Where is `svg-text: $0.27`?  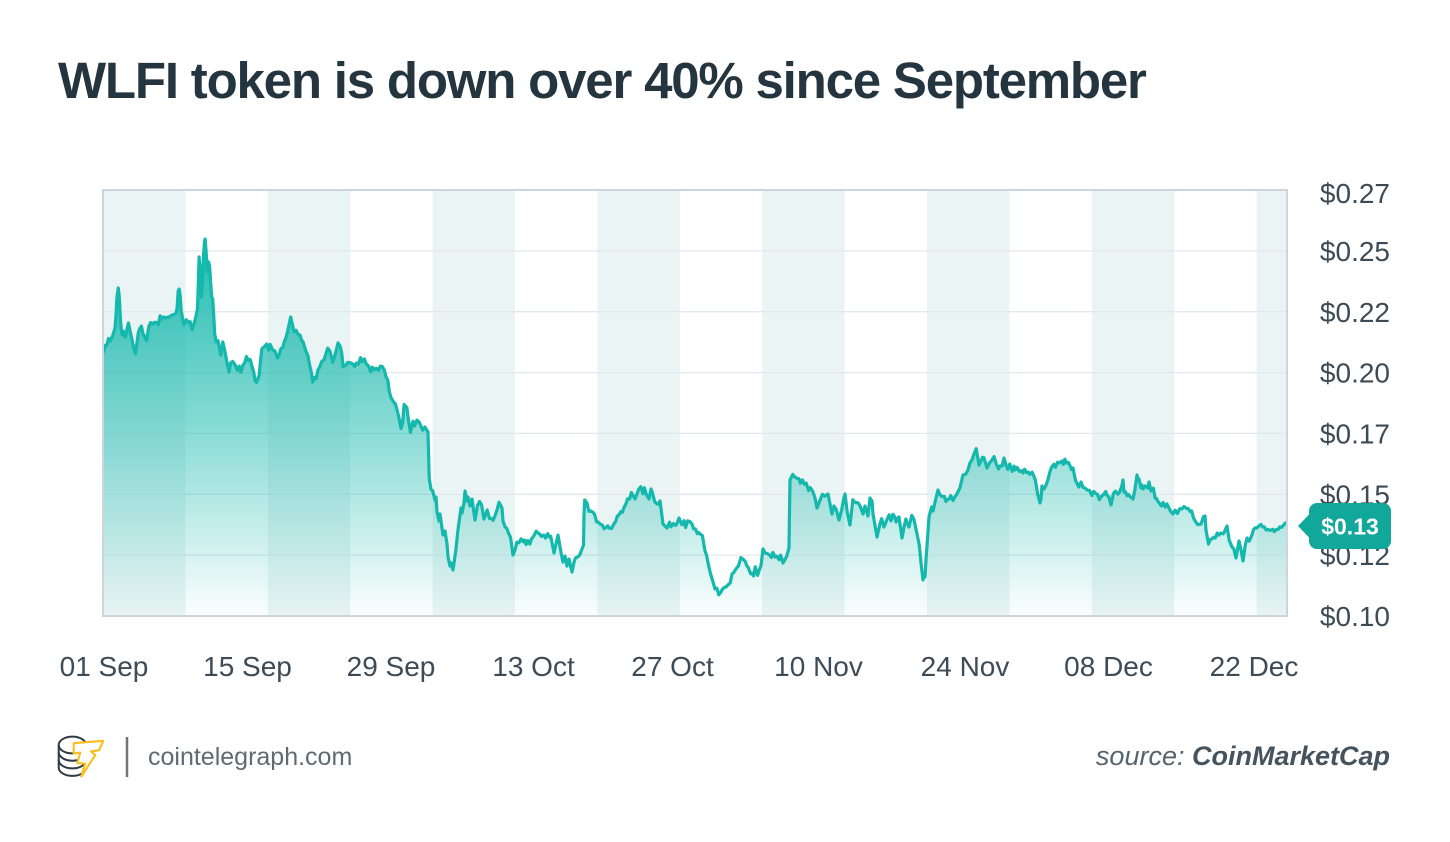
svg-text: $0.27 is located at coordinates (1355, 193).